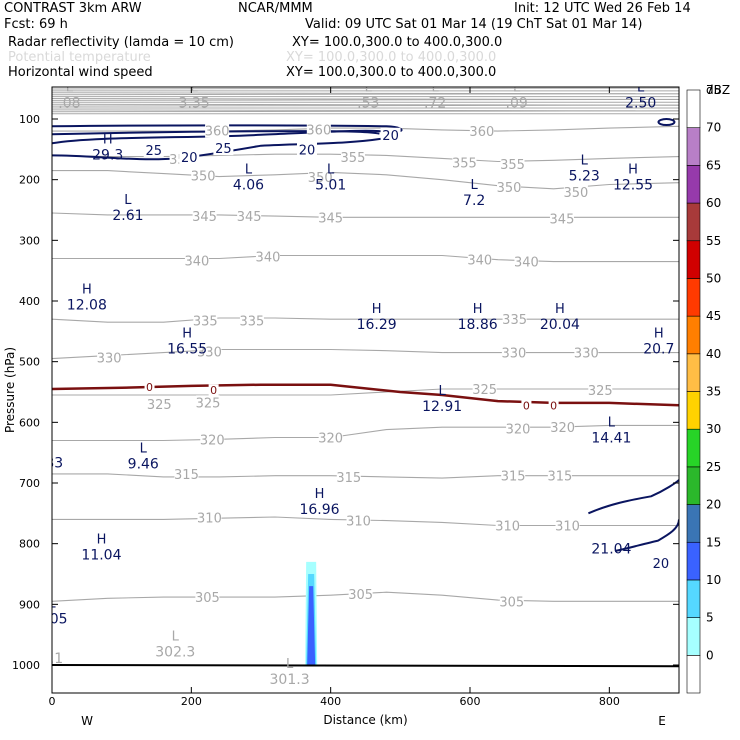  I want to click on extremum-value: 20.04, so click(560, 325).